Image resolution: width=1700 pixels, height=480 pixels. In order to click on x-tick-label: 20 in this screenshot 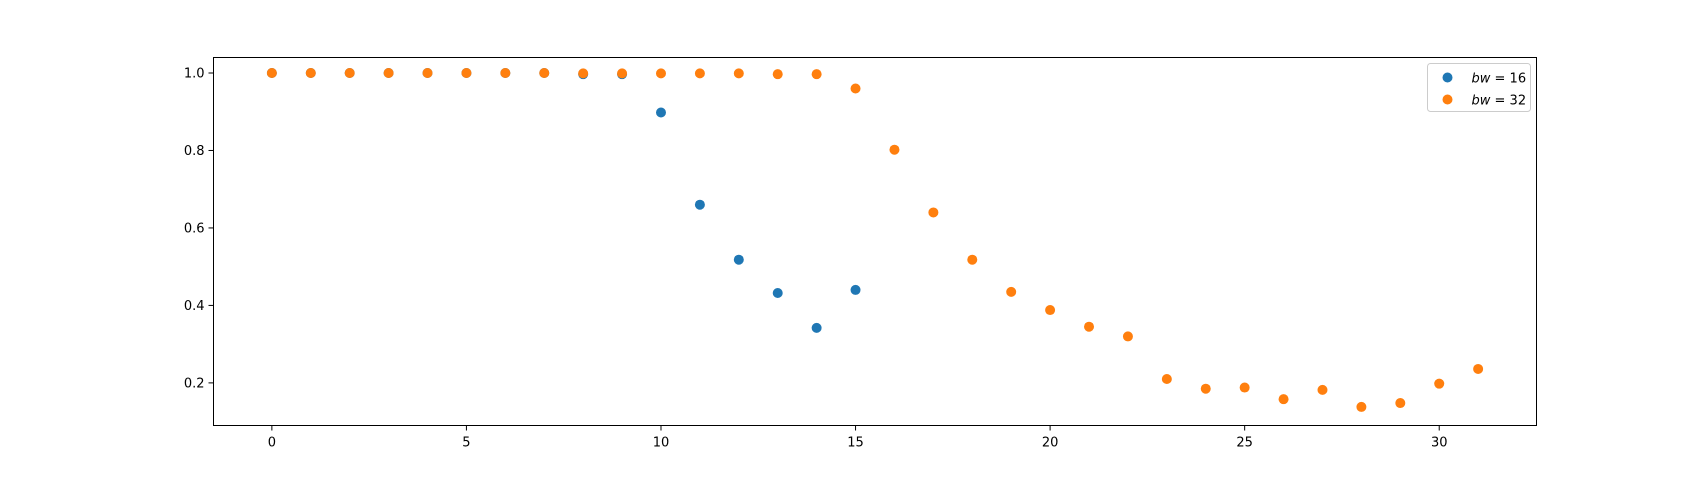, I will do `click(1050, 443)`.